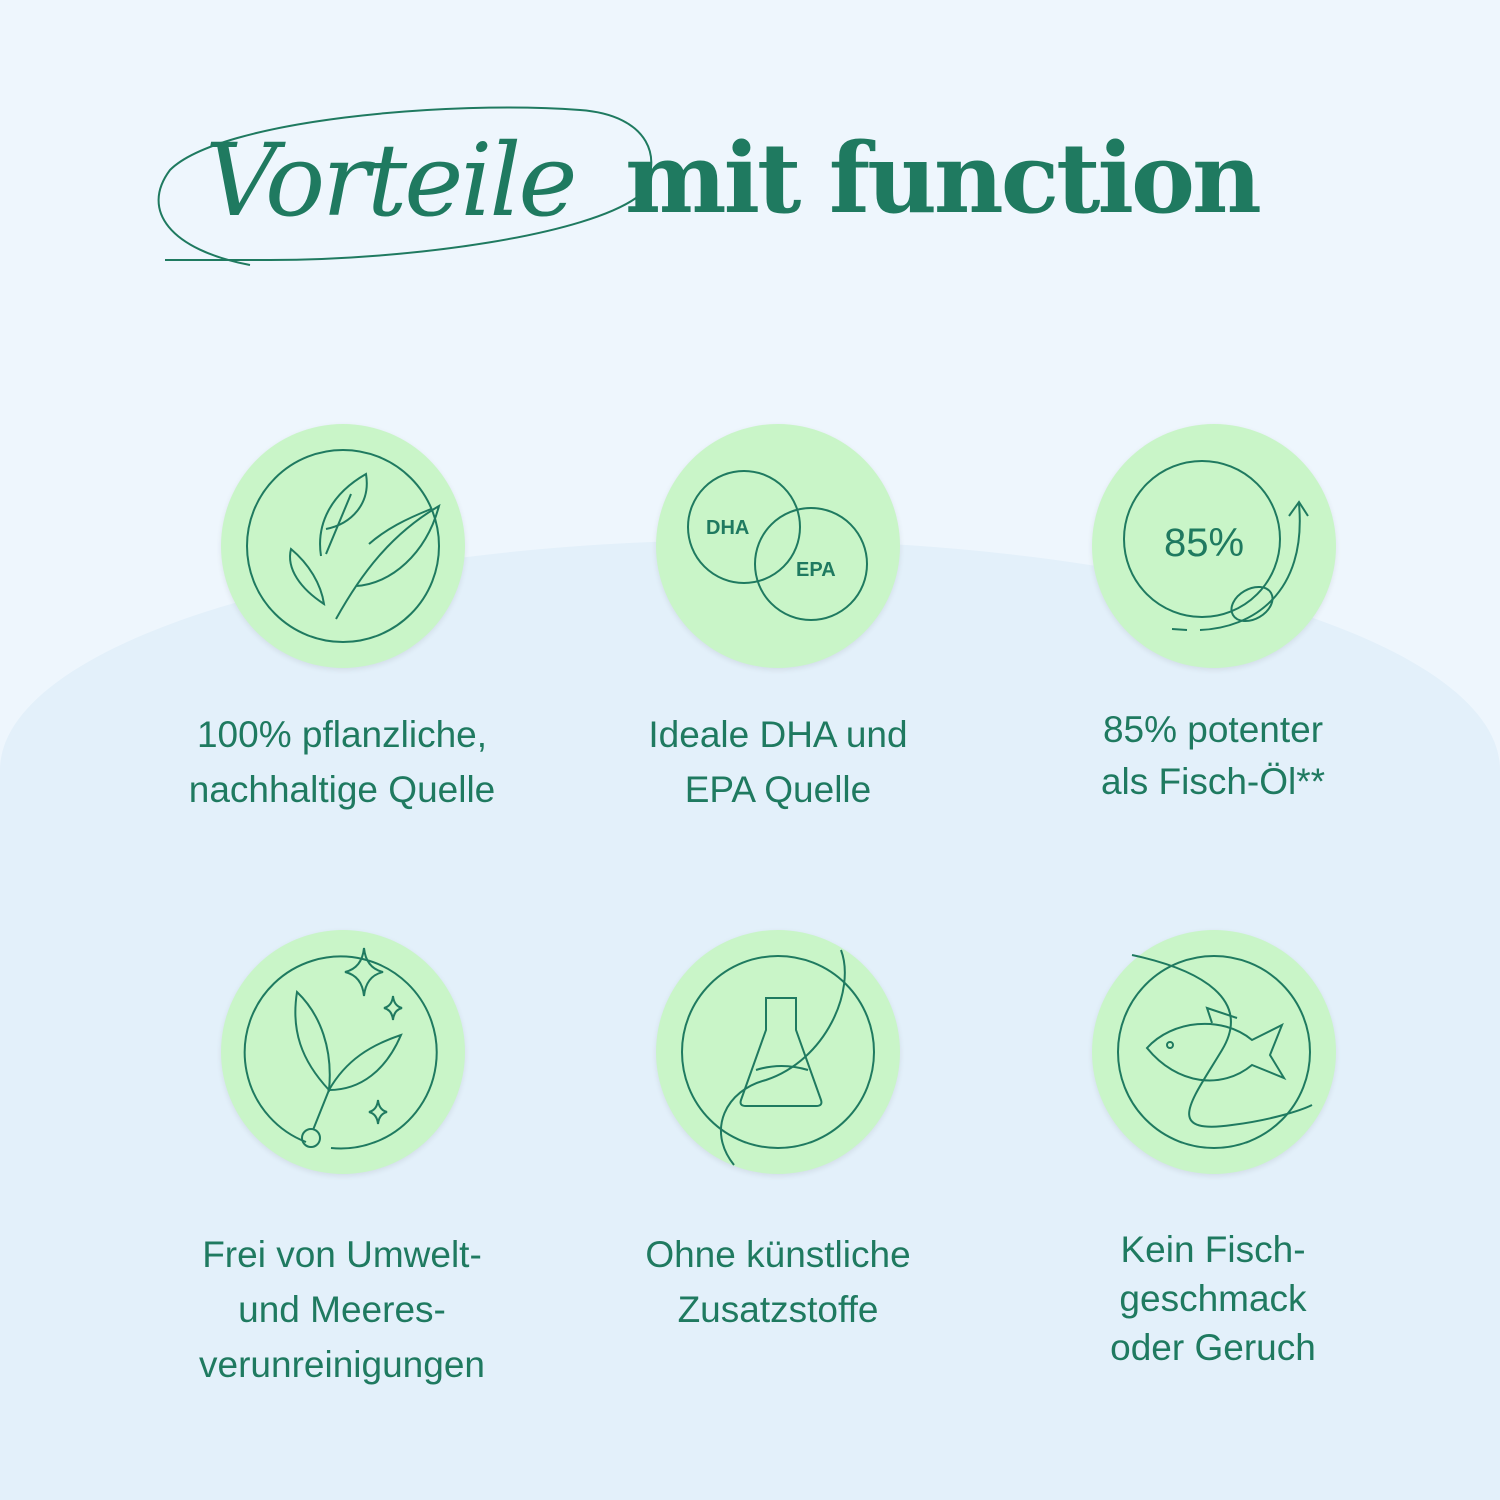 The height and width of the screenshot is (1500, 1500). Describe the element at coordinates (343, 546) in the screenshot. I see `leaves-icon` at that location.